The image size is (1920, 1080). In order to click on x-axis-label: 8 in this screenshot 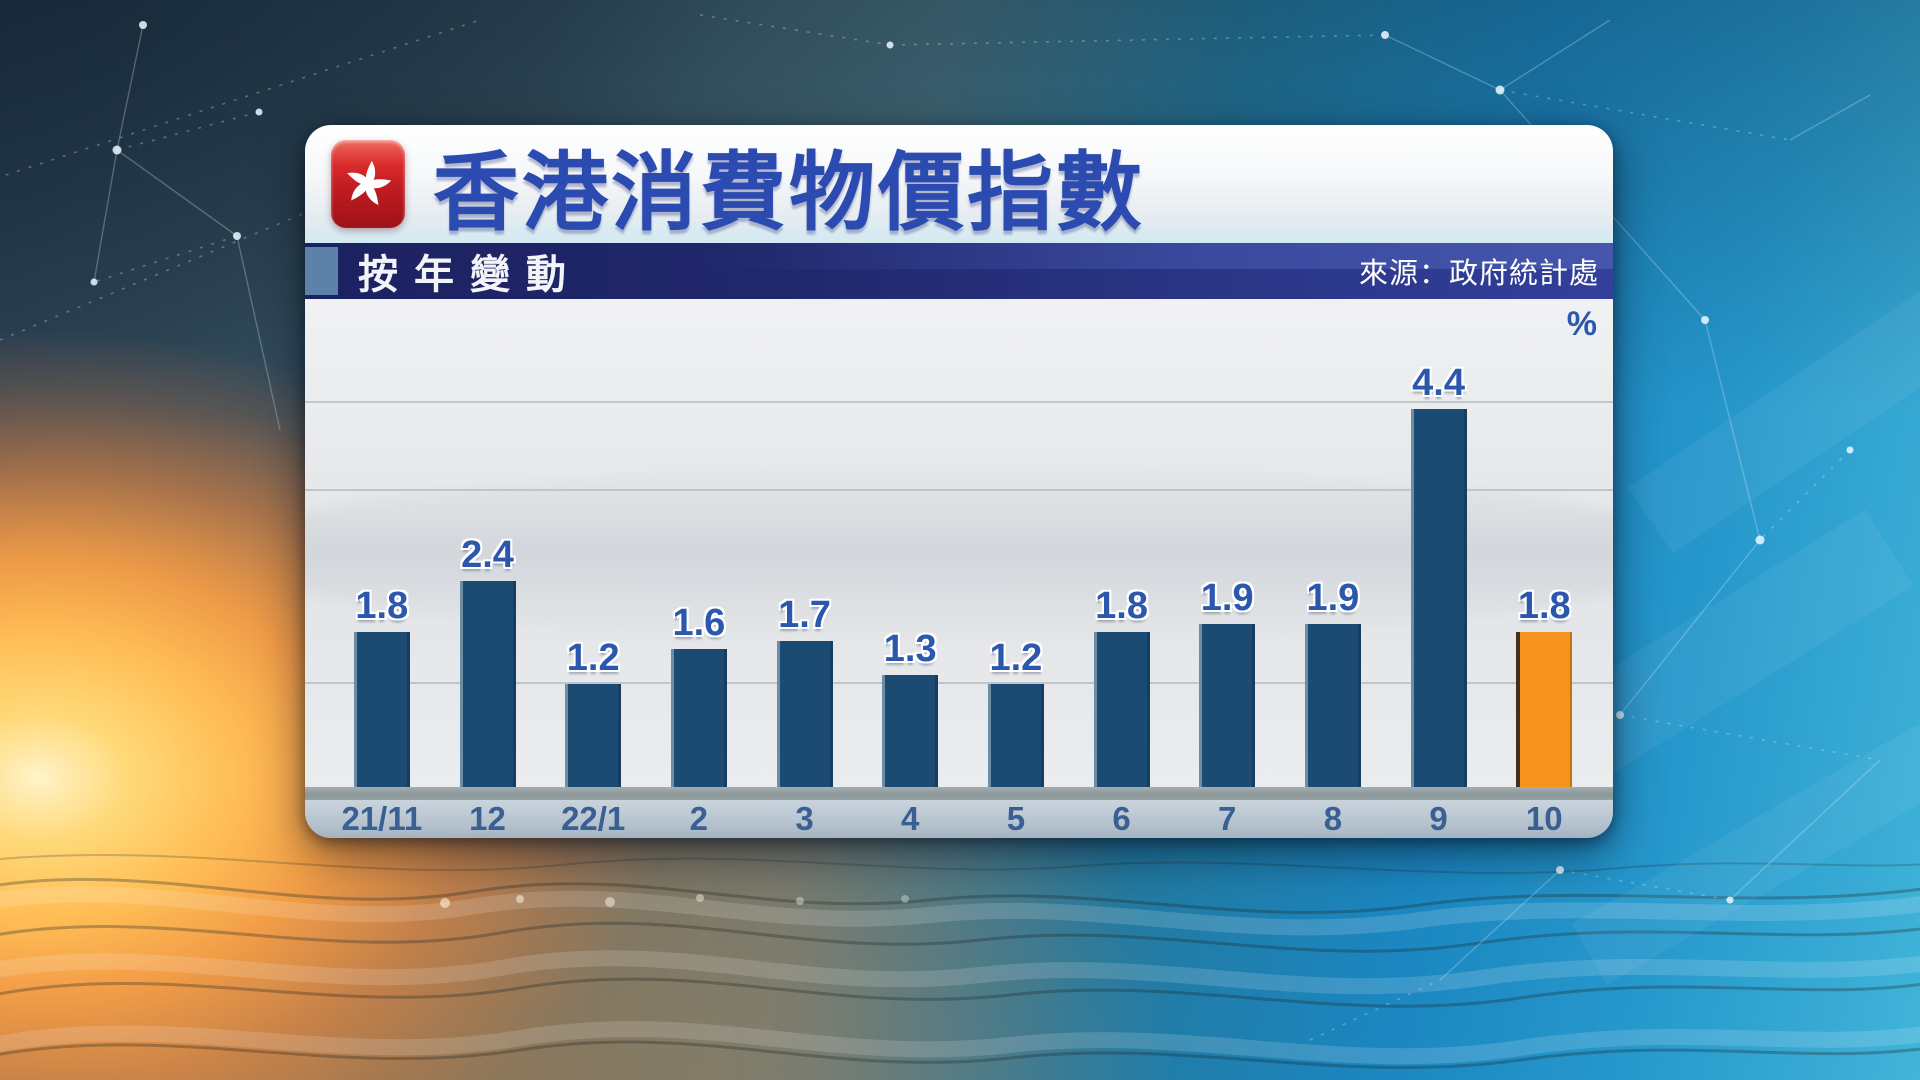, I will do `click(1333, 818)`.